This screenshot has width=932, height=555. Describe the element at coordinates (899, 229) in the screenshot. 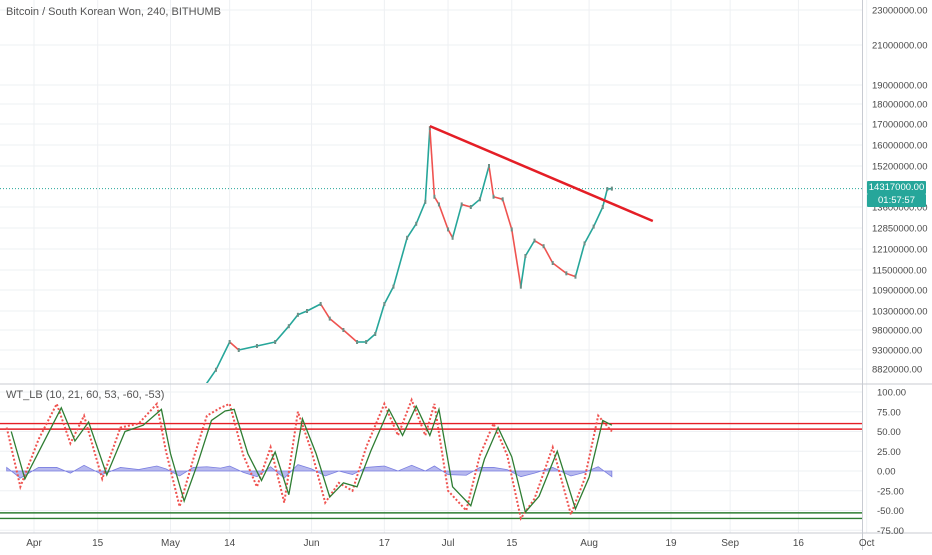

I see `price-tick-label: 12850000.00` at that location.